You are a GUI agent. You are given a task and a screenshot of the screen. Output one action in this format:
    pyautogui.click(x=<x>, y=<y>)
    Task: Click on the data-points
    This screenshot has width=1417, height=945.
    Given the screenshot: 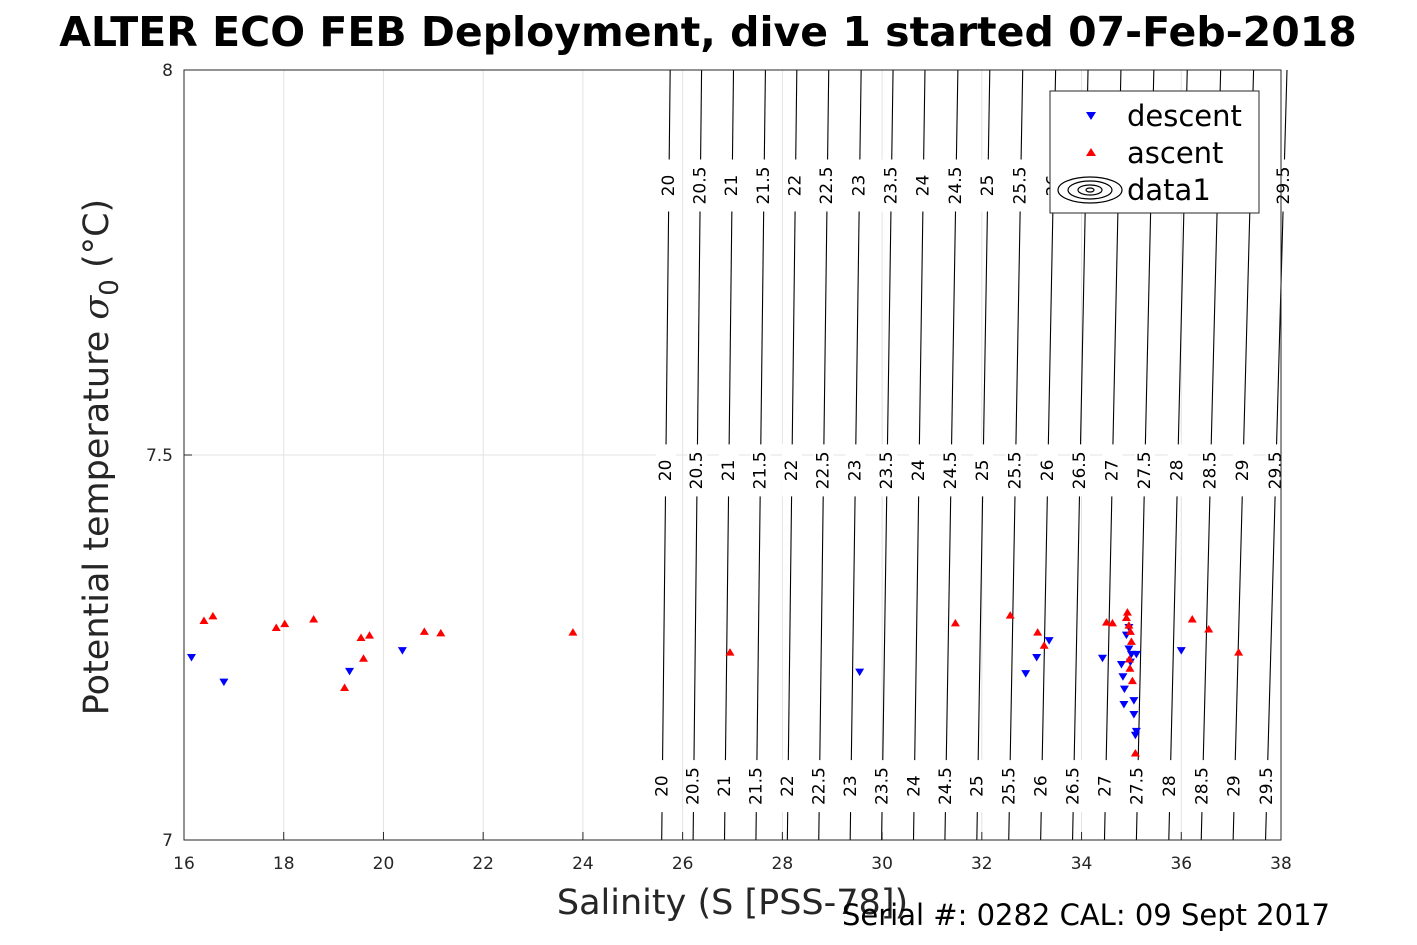 What is the action you would take?
    pyautogui.click(x=715, y=682)
    